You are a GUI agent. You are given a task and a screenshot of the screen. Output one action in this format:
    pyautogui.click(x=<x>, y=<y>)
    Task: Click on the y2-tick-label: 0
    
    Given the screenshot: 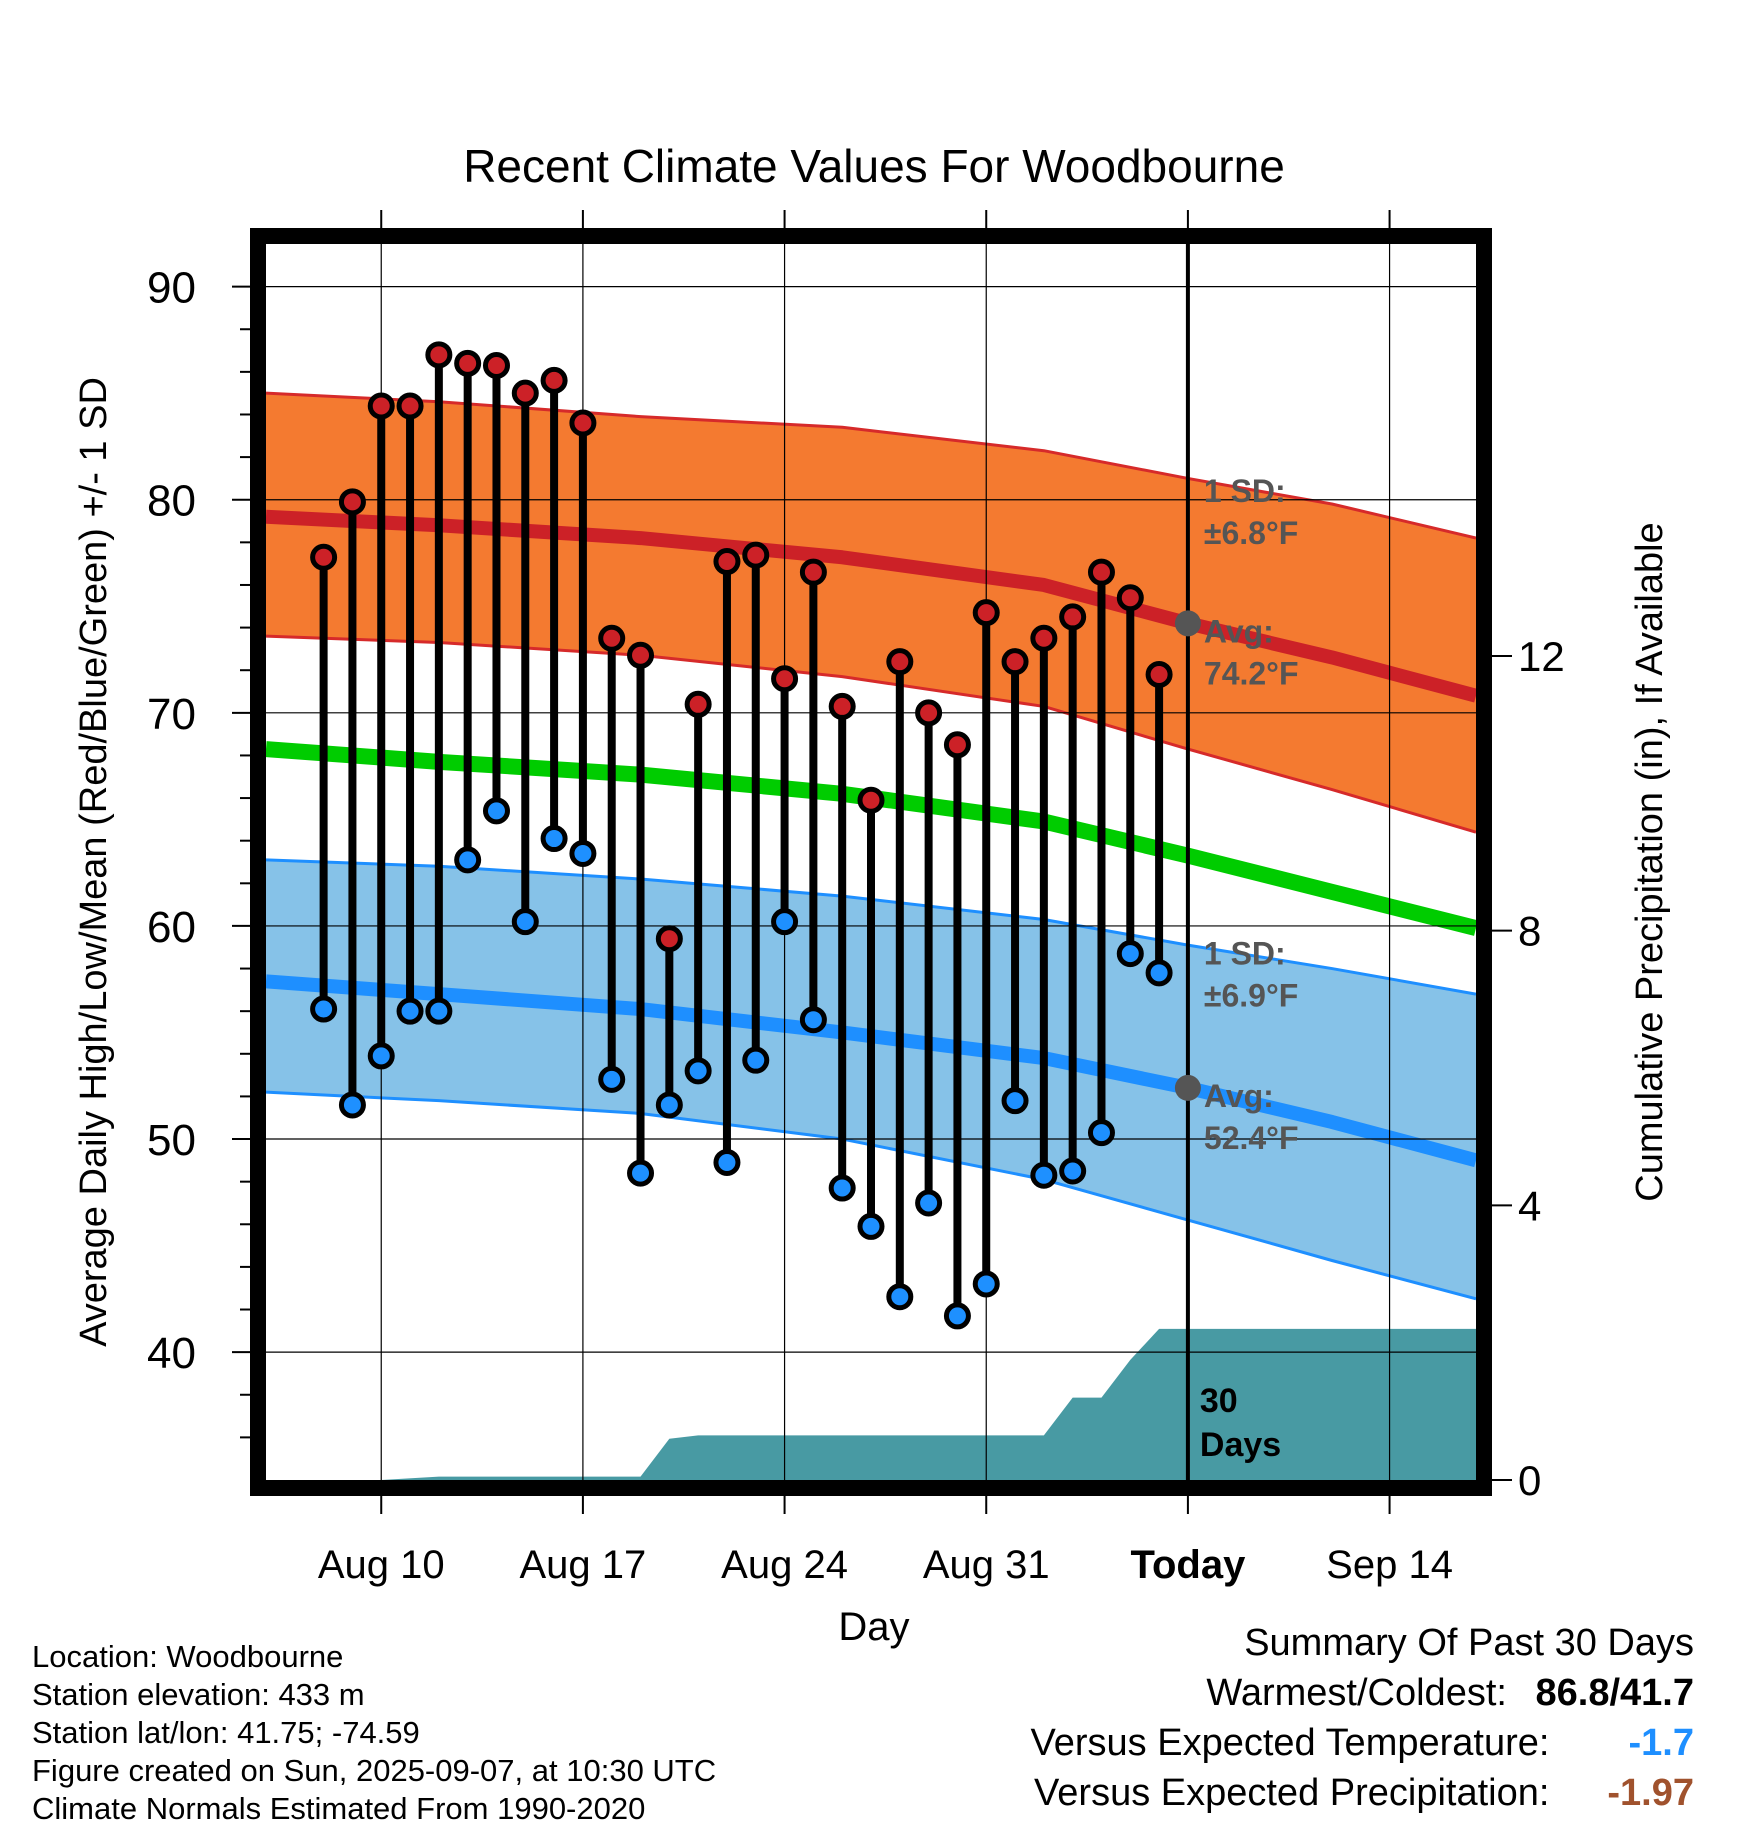 What is the action you would take?
    pyautogui.click(x=1529, y=1480)
    